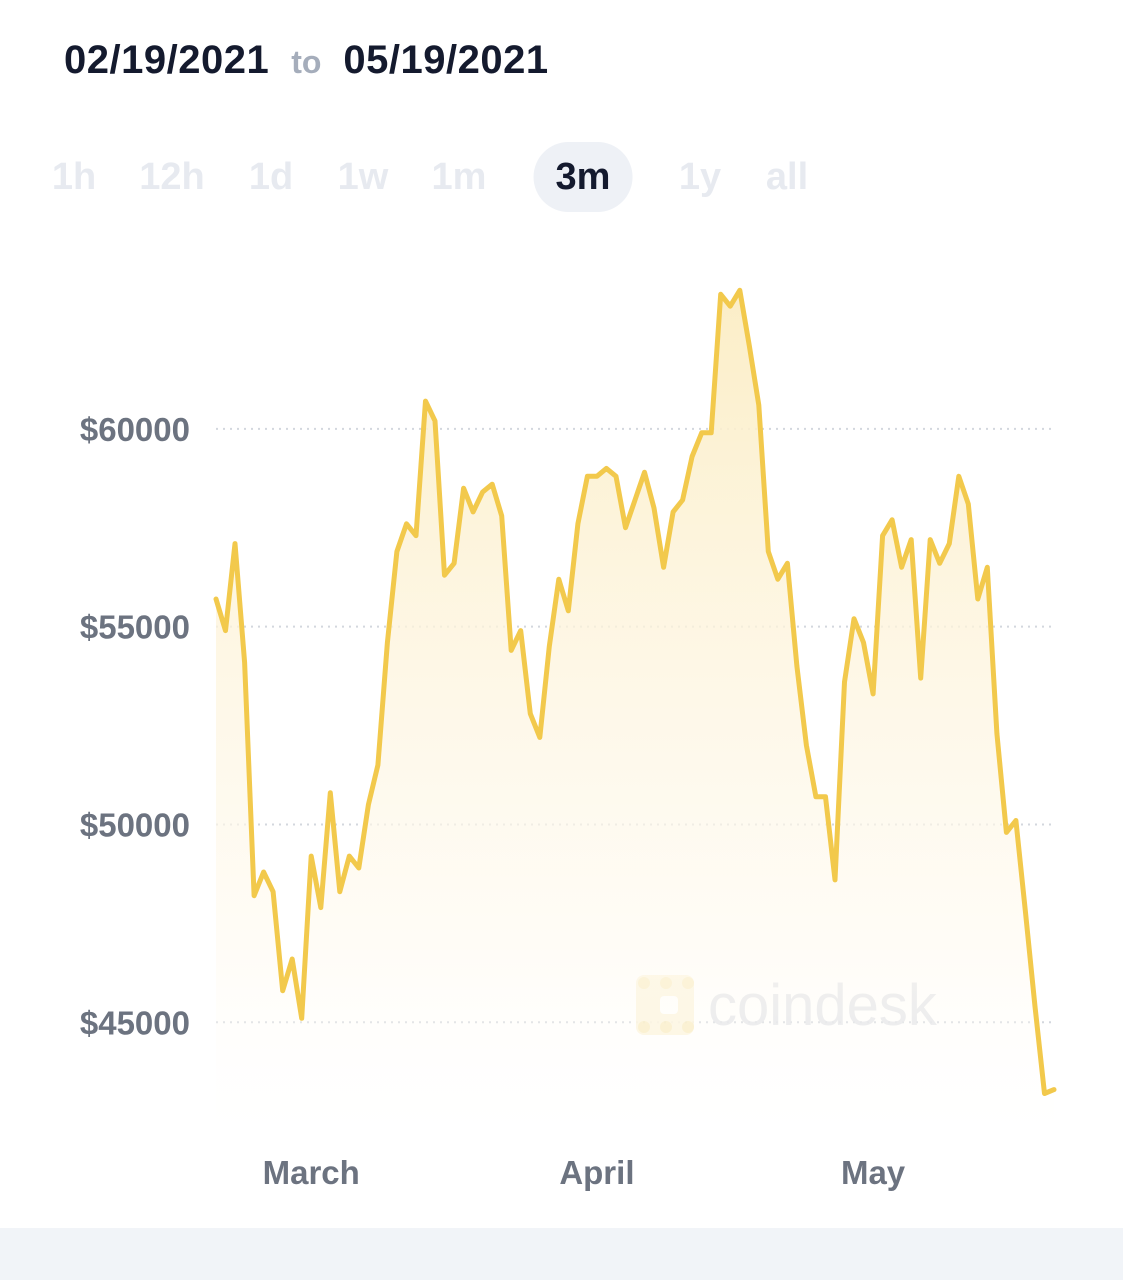  I want to click on time-range-selector: 1h 12h 1d 1w 1m 3m 1y all, so click(561, 180).